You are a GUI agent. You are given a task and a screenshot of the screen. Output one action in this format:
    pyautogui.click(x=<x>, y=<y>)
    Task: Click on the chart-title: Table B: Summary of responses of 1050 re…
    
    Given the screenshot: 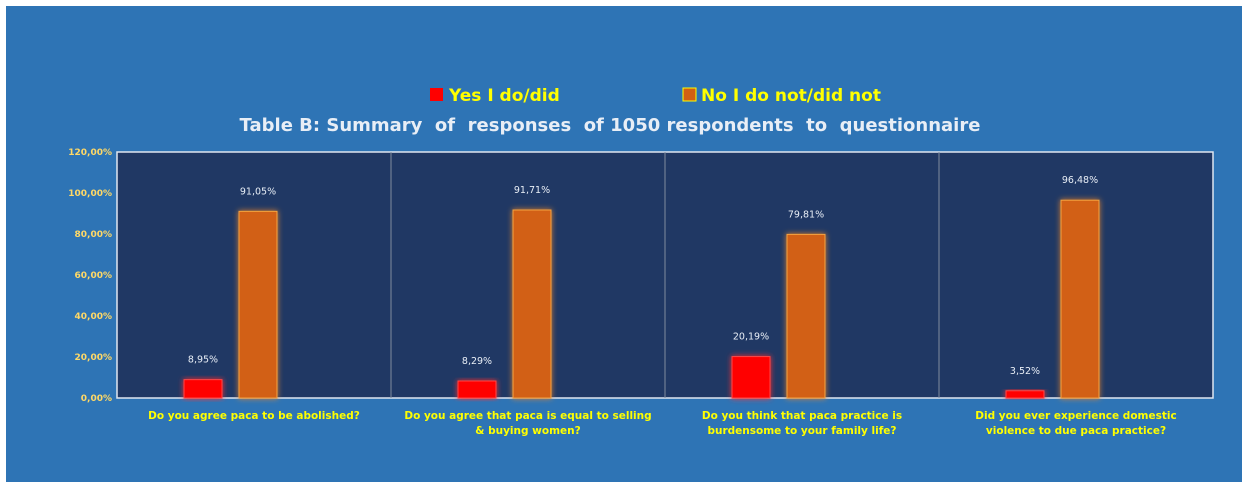 What is the action you would take?
    pyautogui.click(x=610, y=125)
    